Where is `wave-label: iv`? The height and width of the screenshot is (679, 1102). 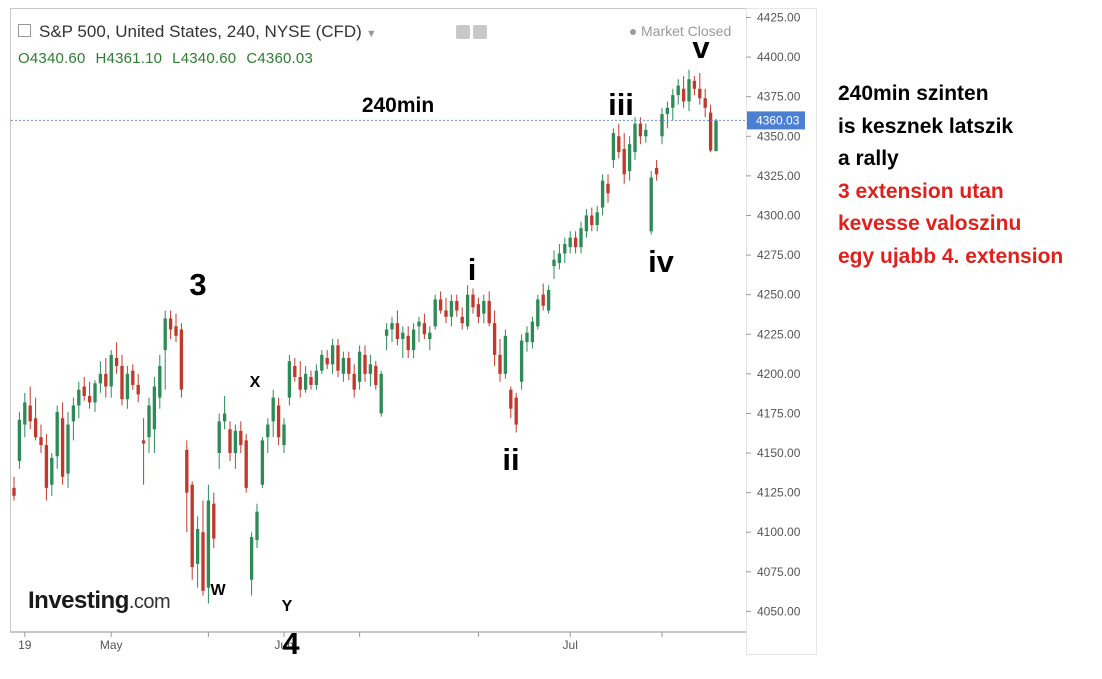
wave-label: iv is located at coordinates (661, 261).